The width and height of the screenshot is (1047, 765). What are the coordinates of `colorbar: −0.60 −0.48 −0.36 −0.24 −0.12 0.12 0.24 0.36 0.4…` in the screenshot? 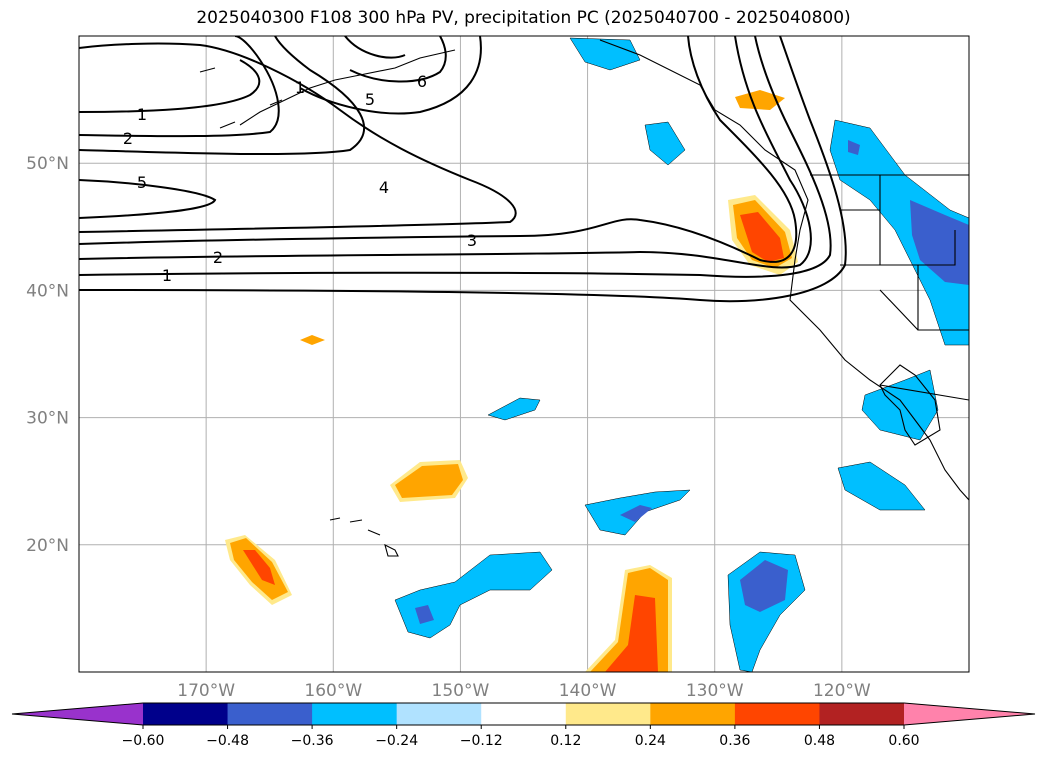 It's located at (523, 725).